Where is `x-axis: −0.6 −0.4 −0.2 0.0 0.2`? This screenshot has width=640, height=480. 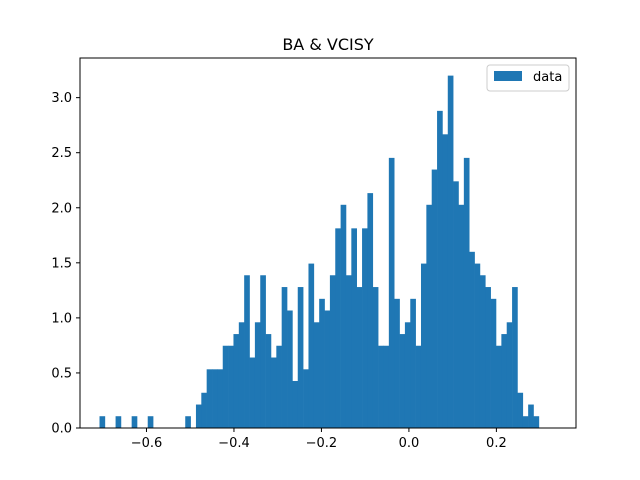 x-axis: −0.6 −0.4 −0.2 0.0 0.2 is located at coordinates (319, 439).